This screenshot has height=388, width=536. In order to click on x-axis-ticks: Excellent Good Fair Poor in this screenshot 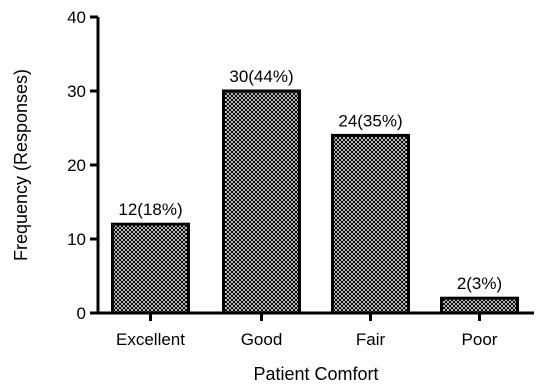, I will do `click(307, 331)`.